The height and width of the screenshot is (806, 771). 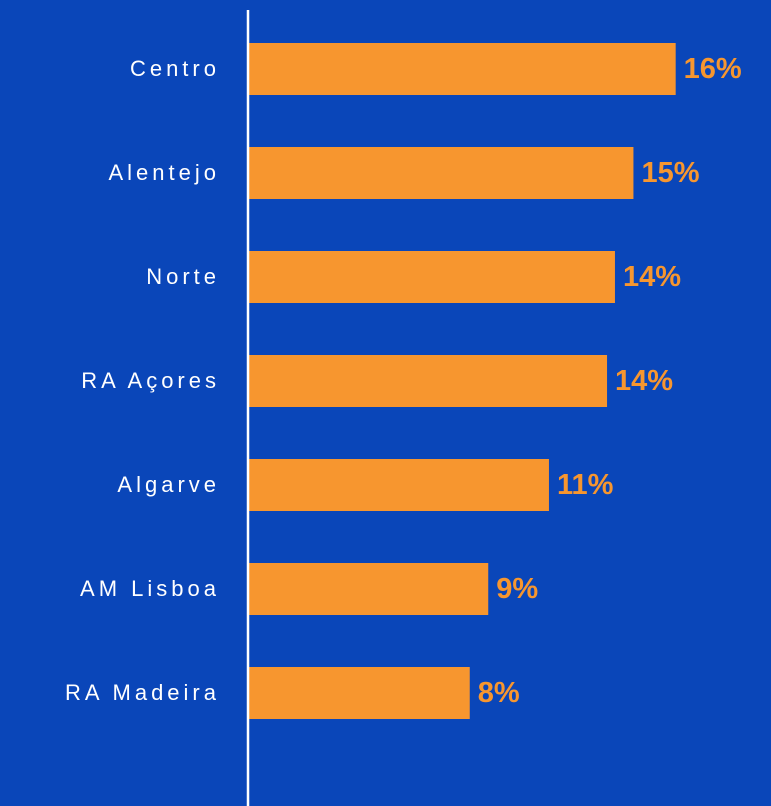 I want to click on value-label: 15%, so click(x=670, y=173).